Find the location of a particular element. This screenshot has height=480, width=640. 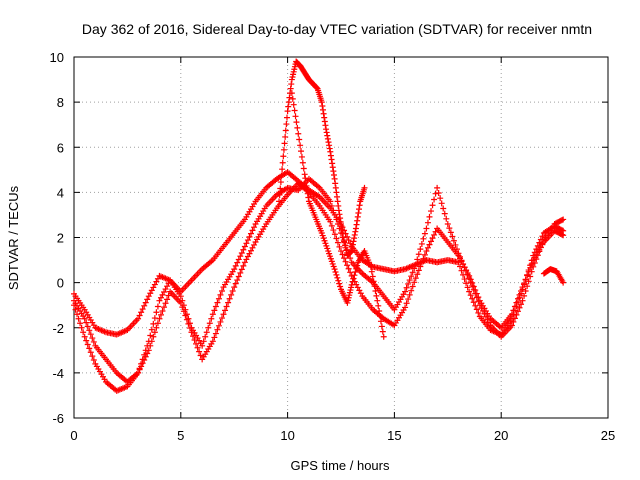

y-tick-label: -6 is located at coordinates (58, 418).